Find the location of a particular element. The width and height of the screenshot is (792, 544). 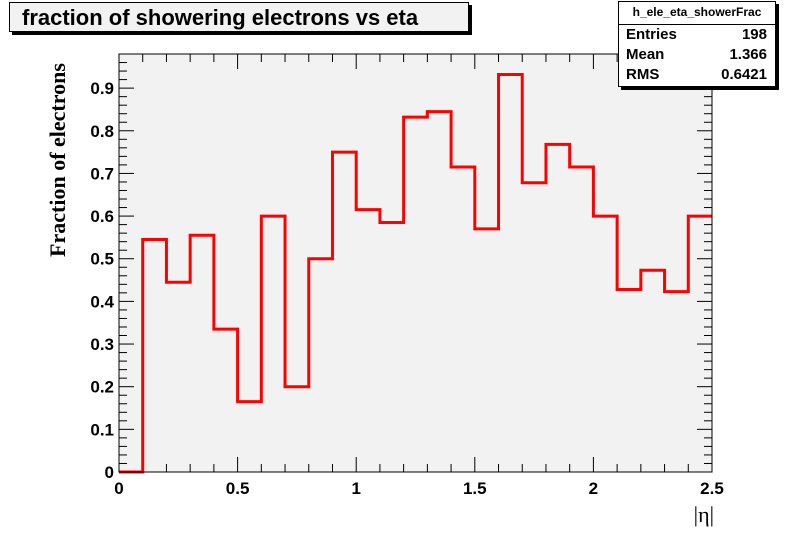

y-tick-label: 0.5 is located at coordinates (102, 259).